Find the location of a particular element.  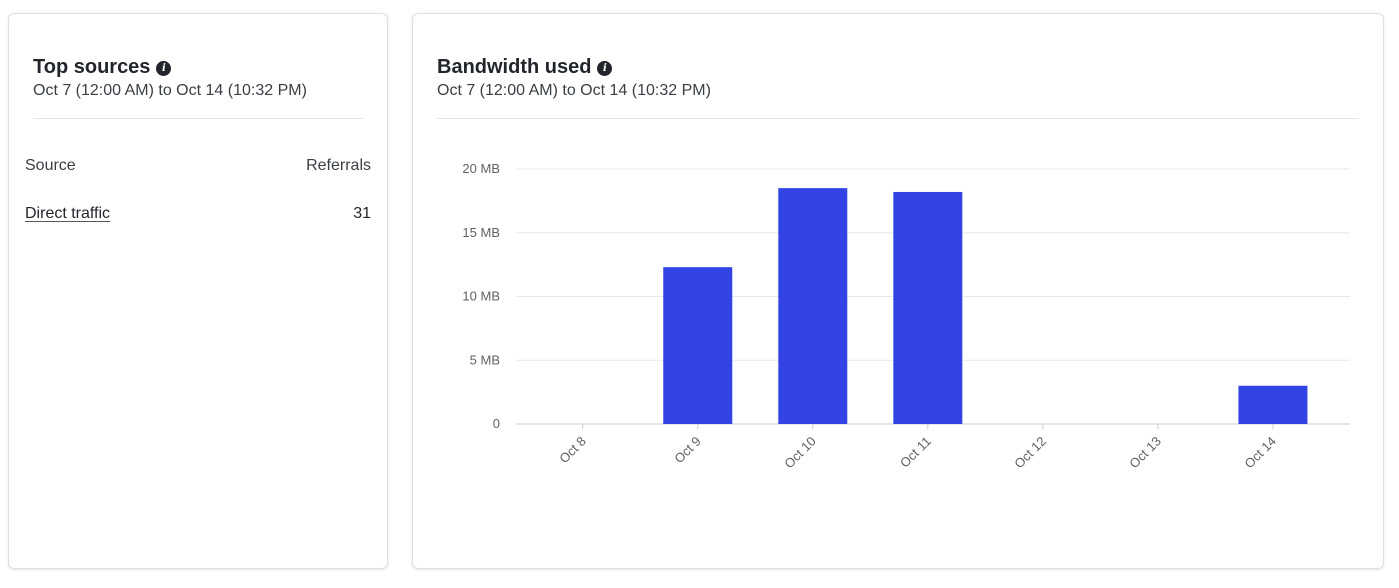

x-tick-label: Oct 9 is located at coordinates (687, 450).